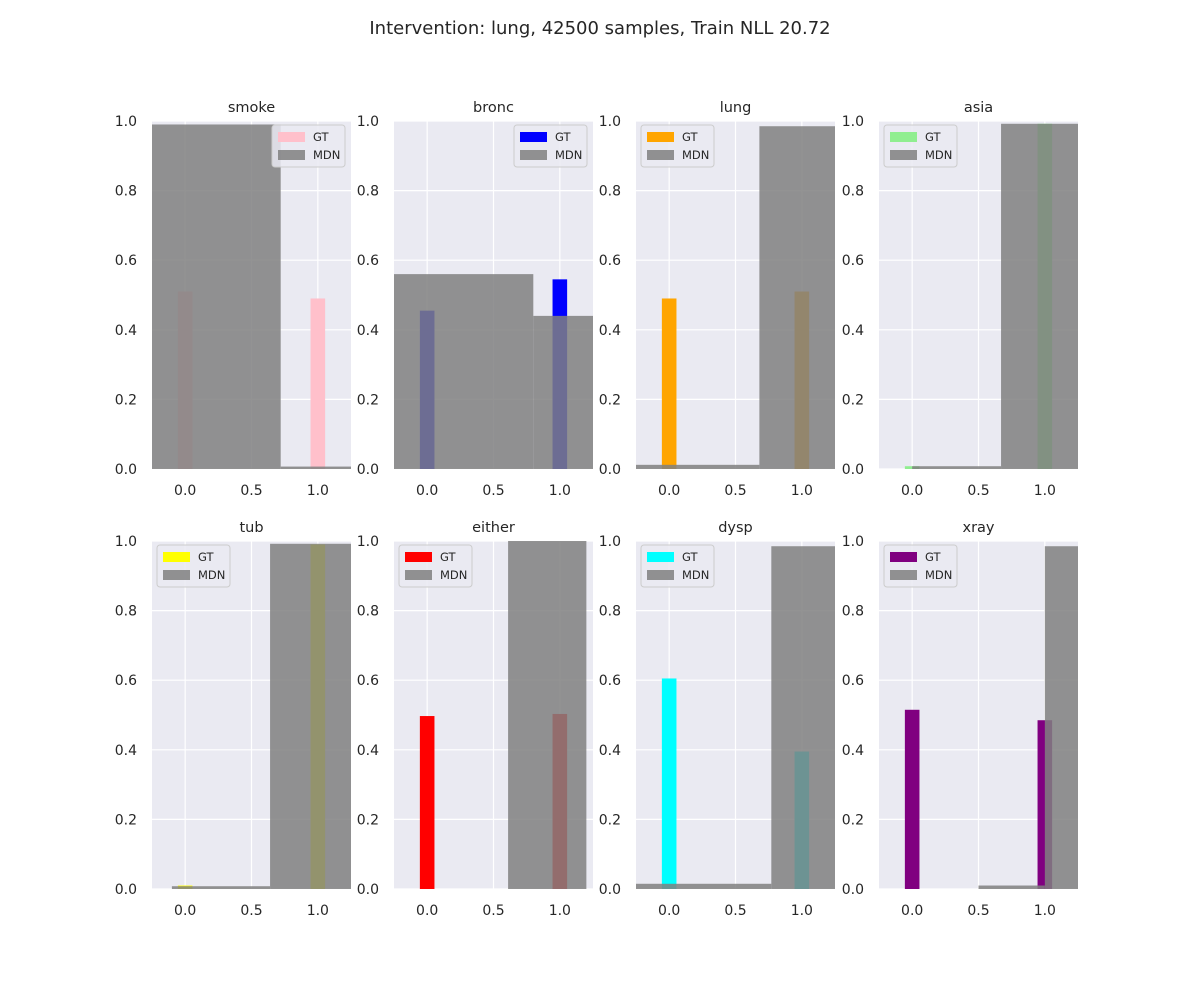 The width and height of the screenshot is (1200, 1000). What do you see at coordinates (717, 719) in the screenshot?
I see `subplot-dysp: dysp 0.0 0.2 0.4 0.6 0.8 1.0 0.0 0.5 1.0 GT MDN` at bounding box center [717, 719].